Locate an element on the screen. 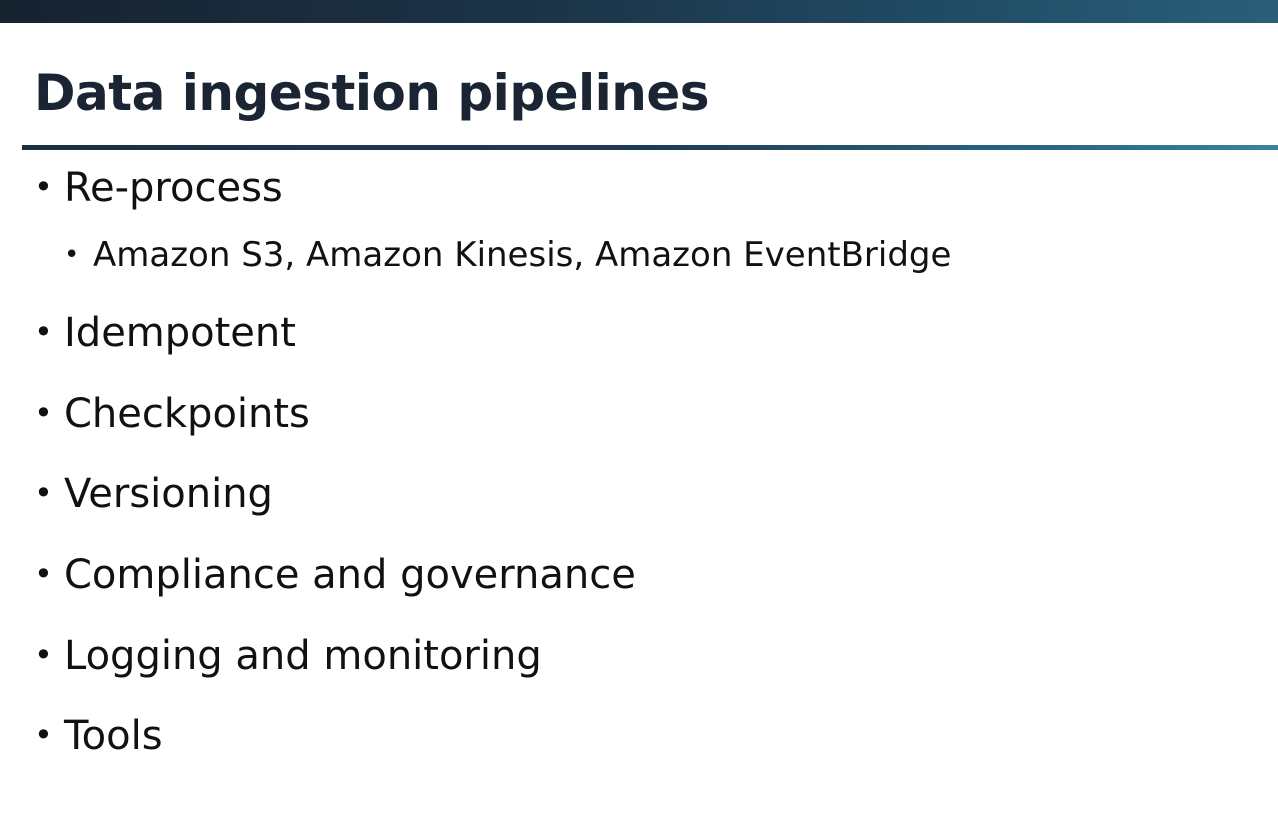  title-divider is located at coordinates (650, 147).